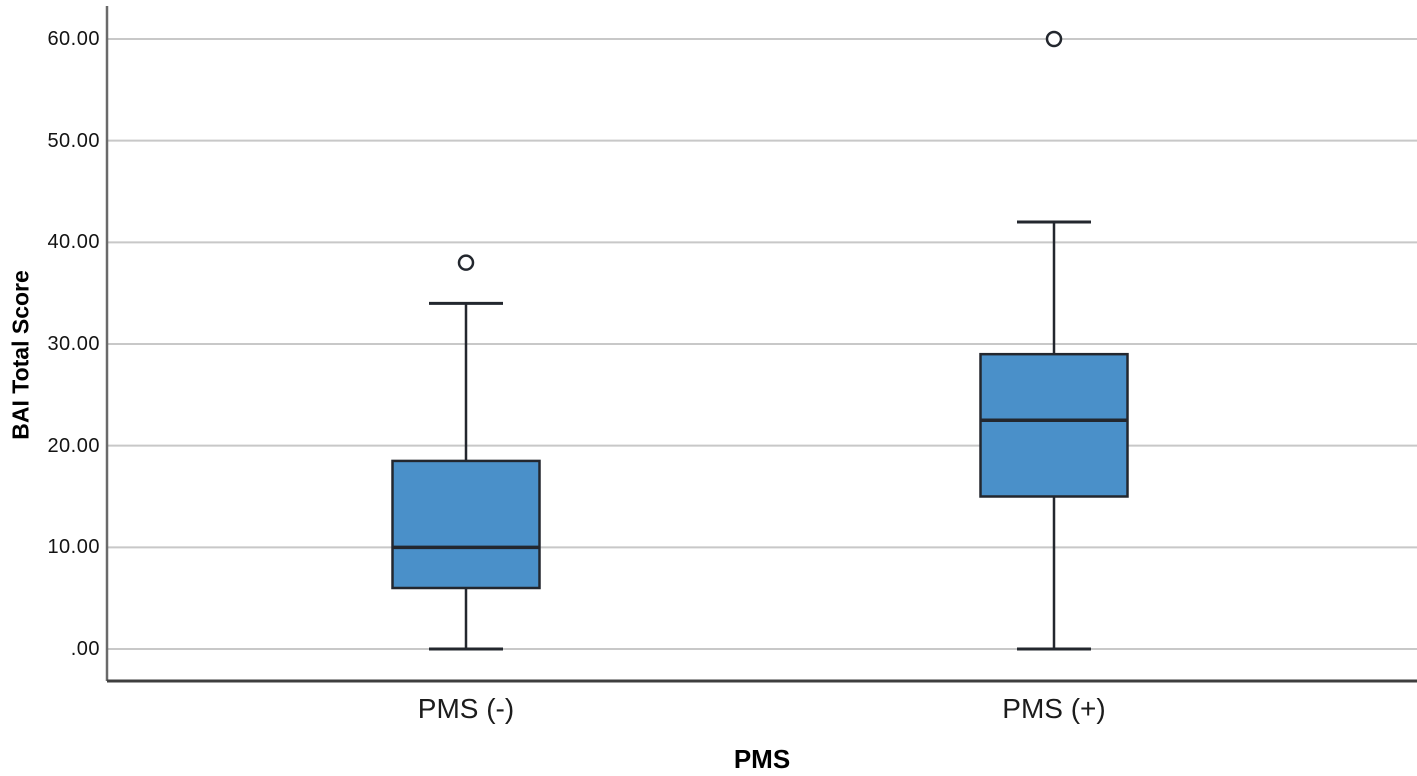 This screenshot has height=776, width=1417. Describe the element at coordinates (73, 343) in the screenshot. I see `y-tick-label: 30.00` at that location.